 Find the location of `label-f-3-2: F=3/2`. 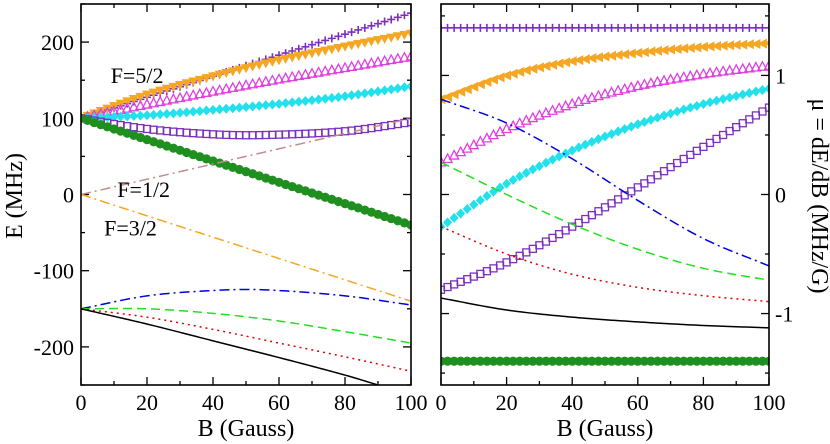

label-f-3-2: F=3/2 is located at coordinates (130, 228).